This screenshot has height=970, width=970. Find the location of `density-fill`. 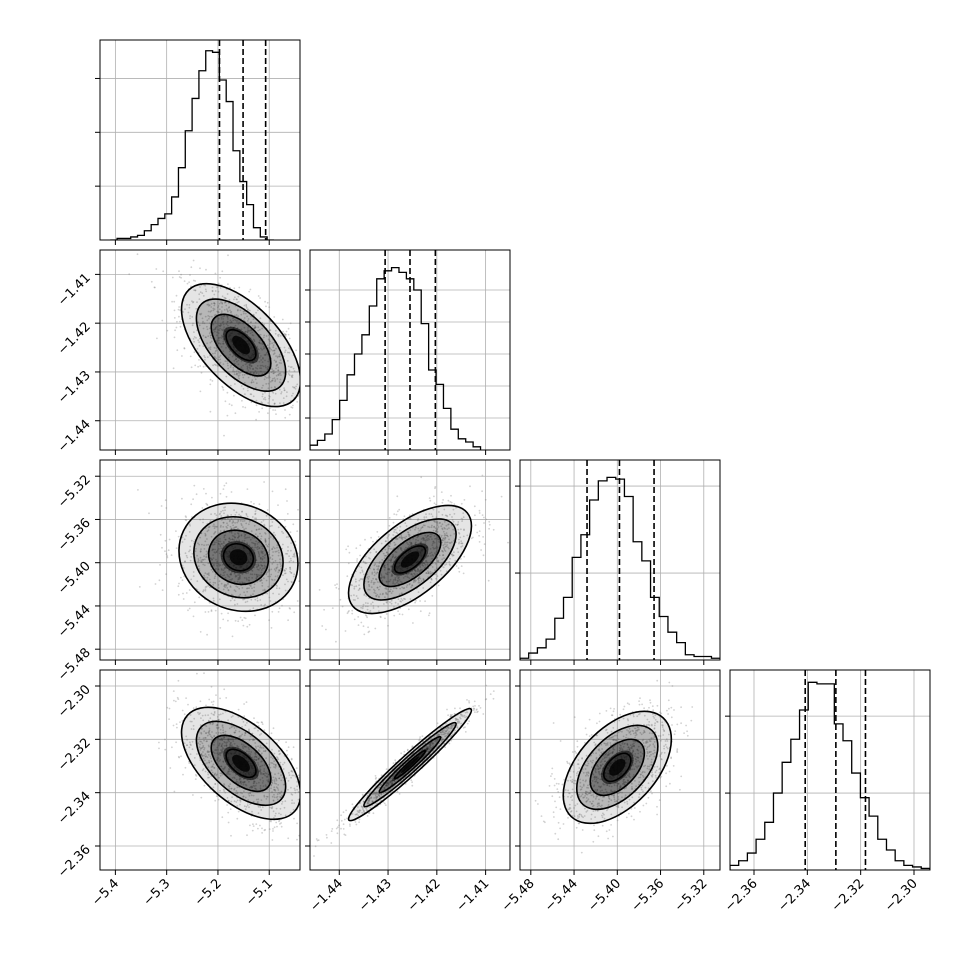

density-fill is located at coordinates (240, 345).